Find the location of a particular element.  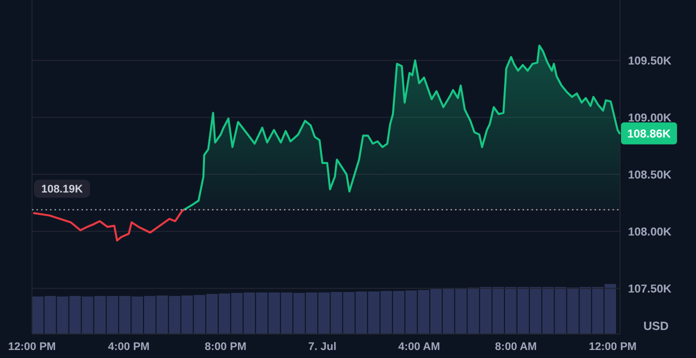

y-tick-label: 108.00K is located at coordinates (650, 232).